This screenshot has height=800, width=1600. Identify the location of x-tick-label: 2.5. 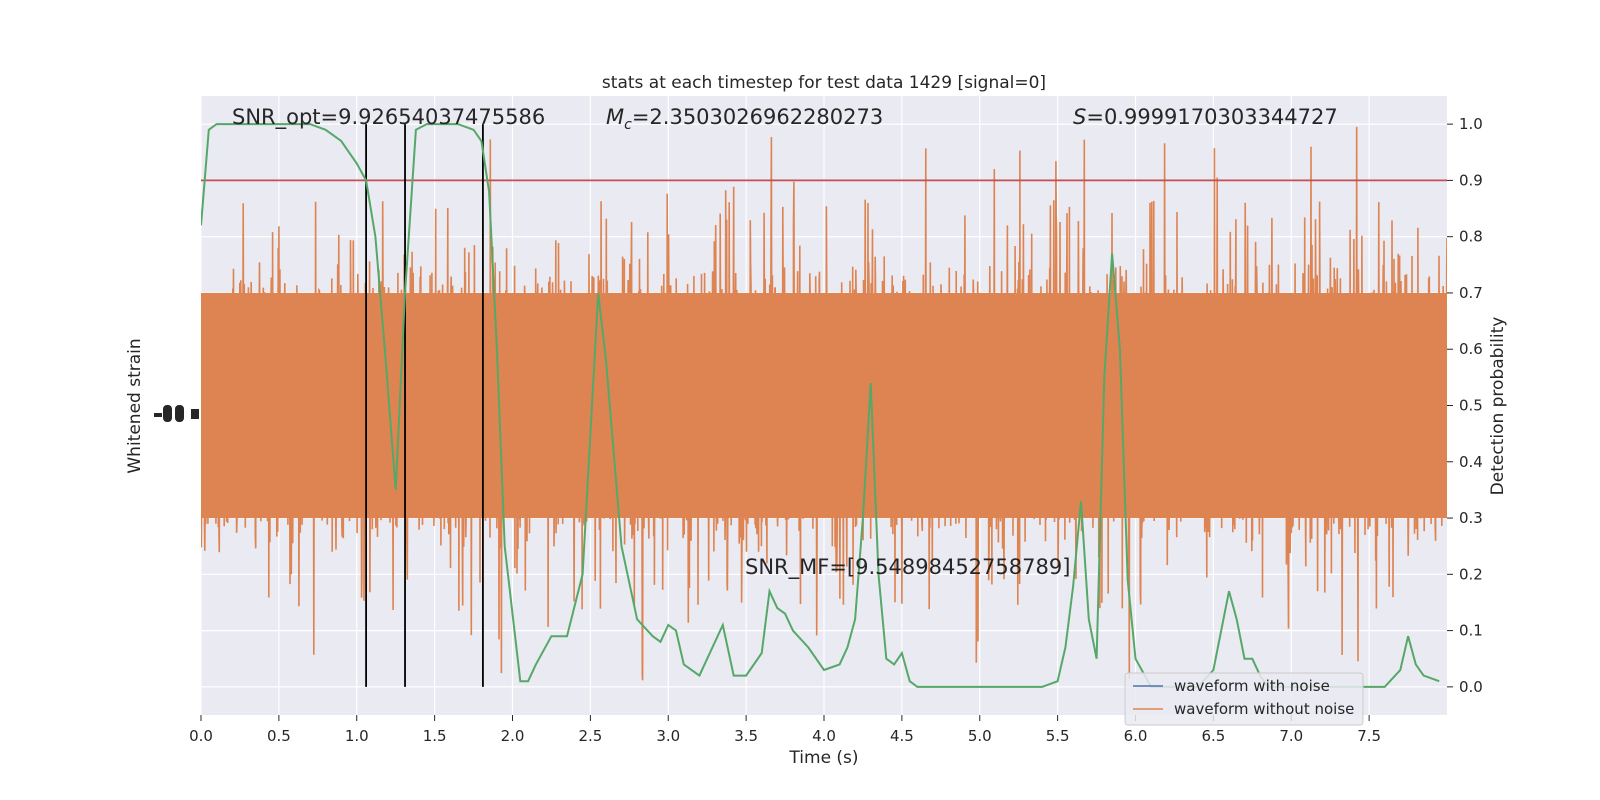
(590, 736).